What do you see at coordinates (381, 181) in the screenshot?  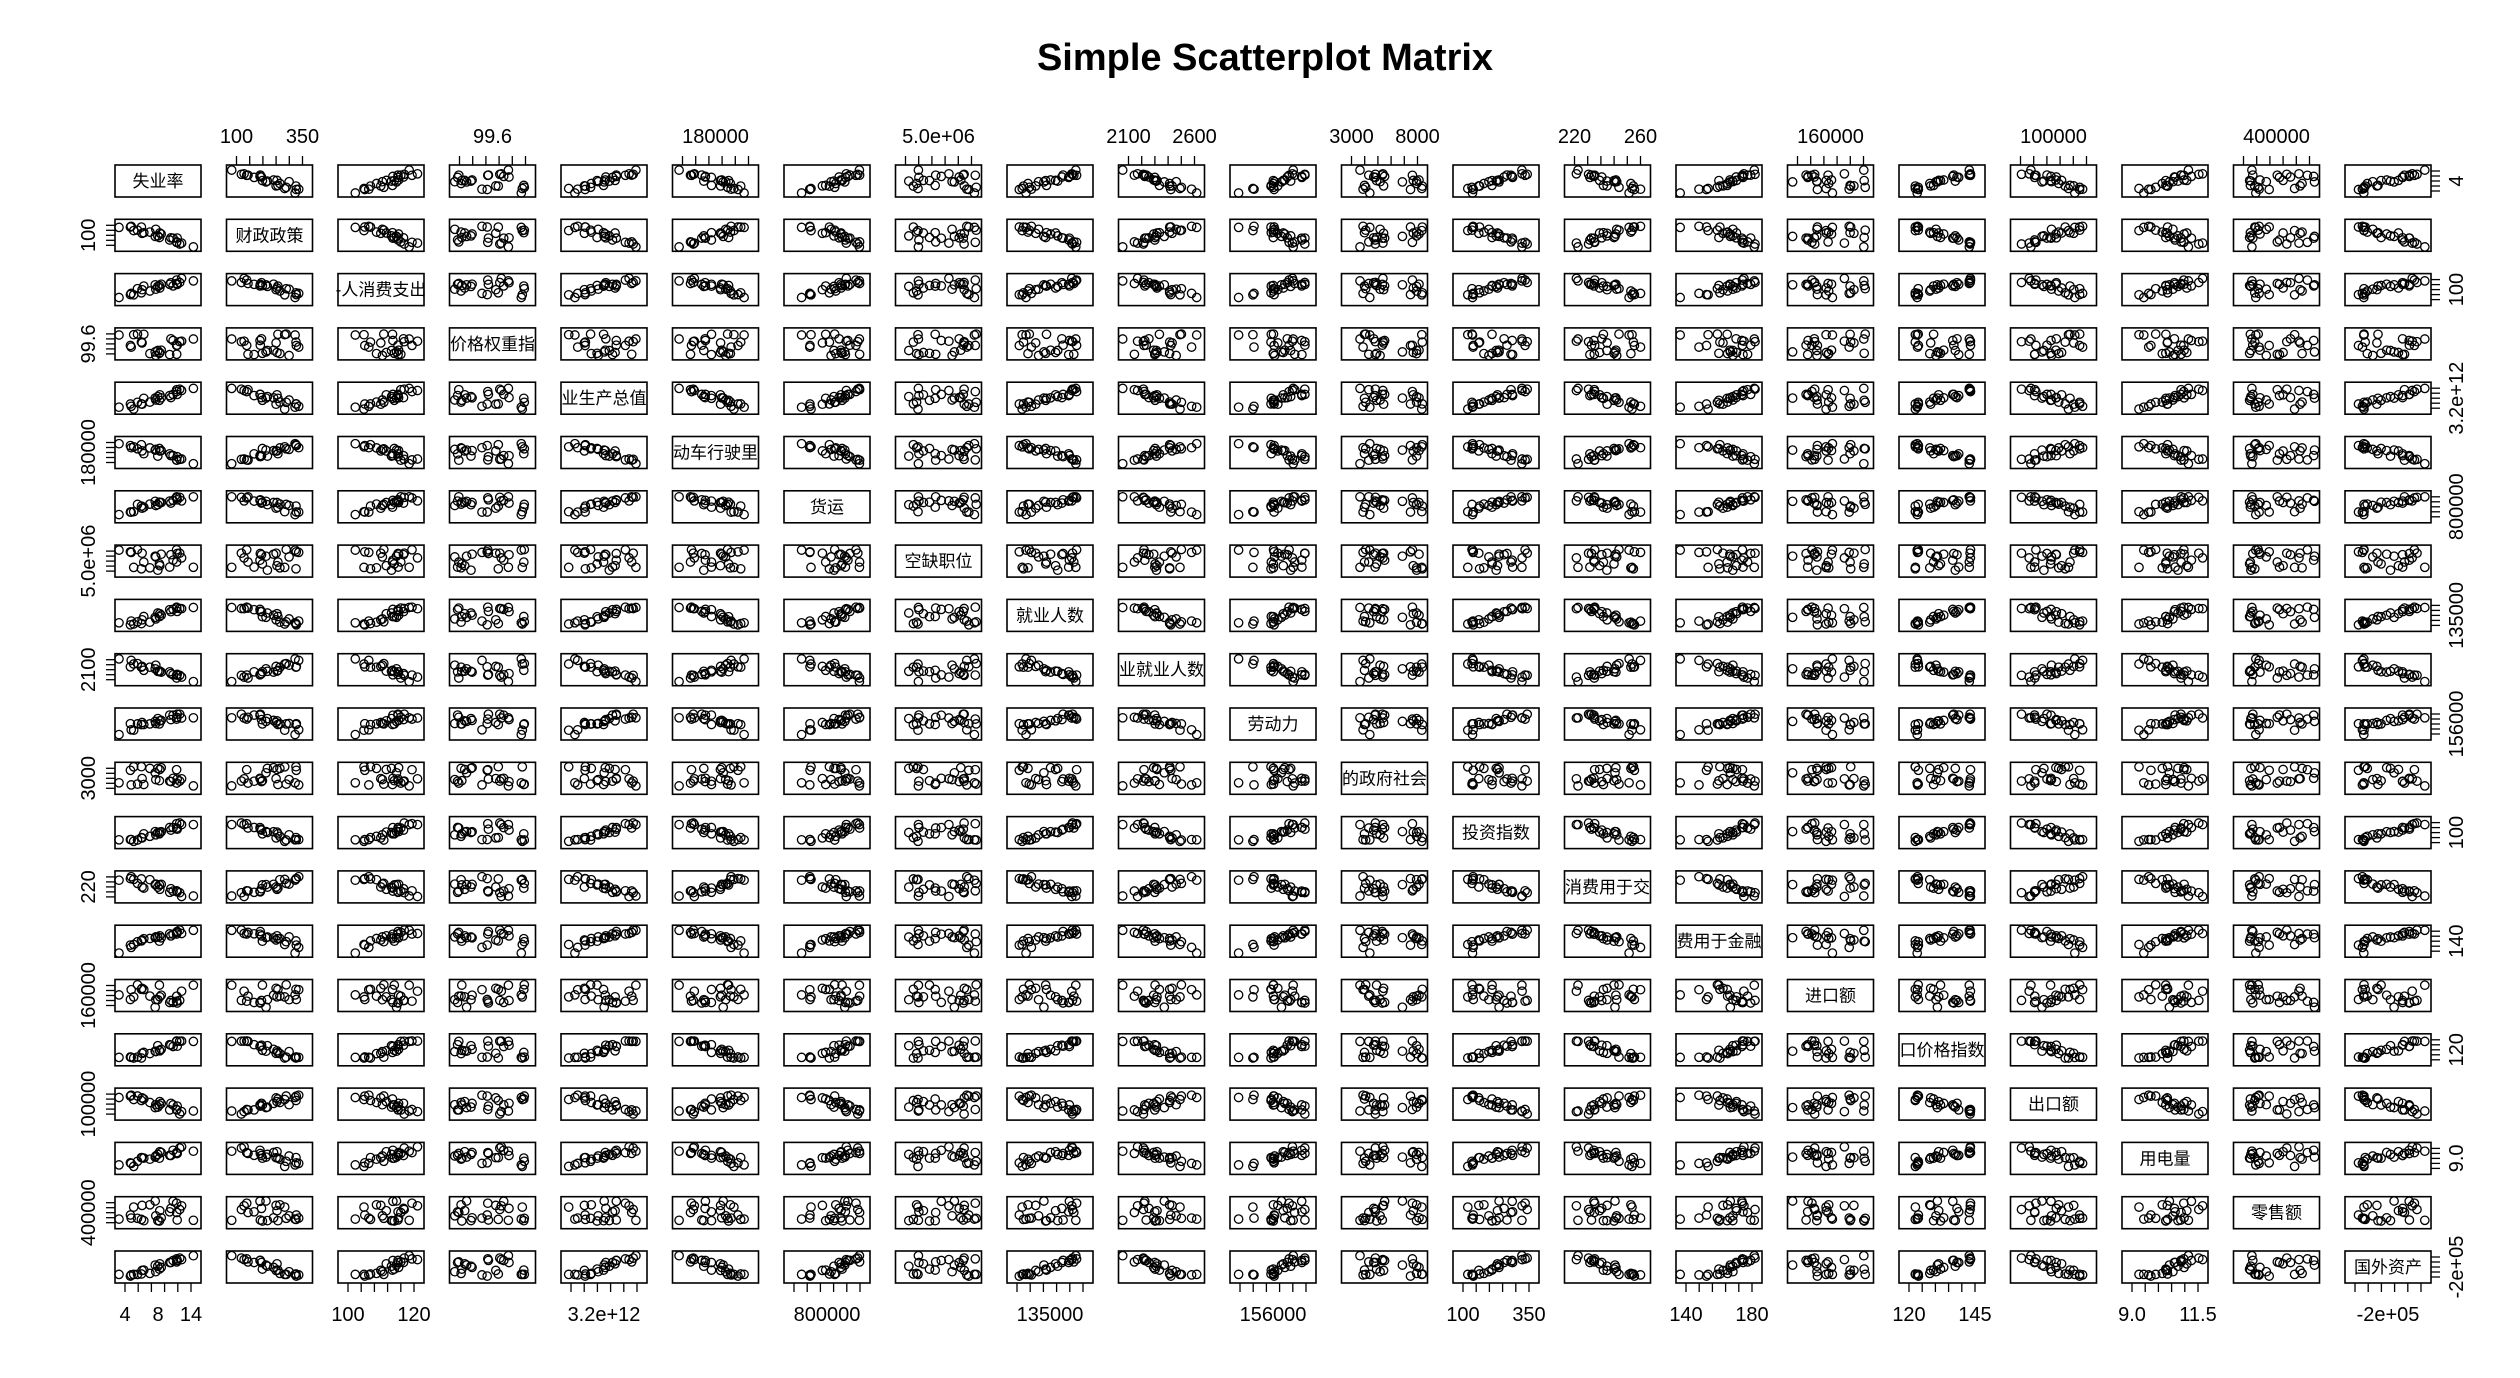 I see `panel-r0-c2` at bounding box center [381, 181].